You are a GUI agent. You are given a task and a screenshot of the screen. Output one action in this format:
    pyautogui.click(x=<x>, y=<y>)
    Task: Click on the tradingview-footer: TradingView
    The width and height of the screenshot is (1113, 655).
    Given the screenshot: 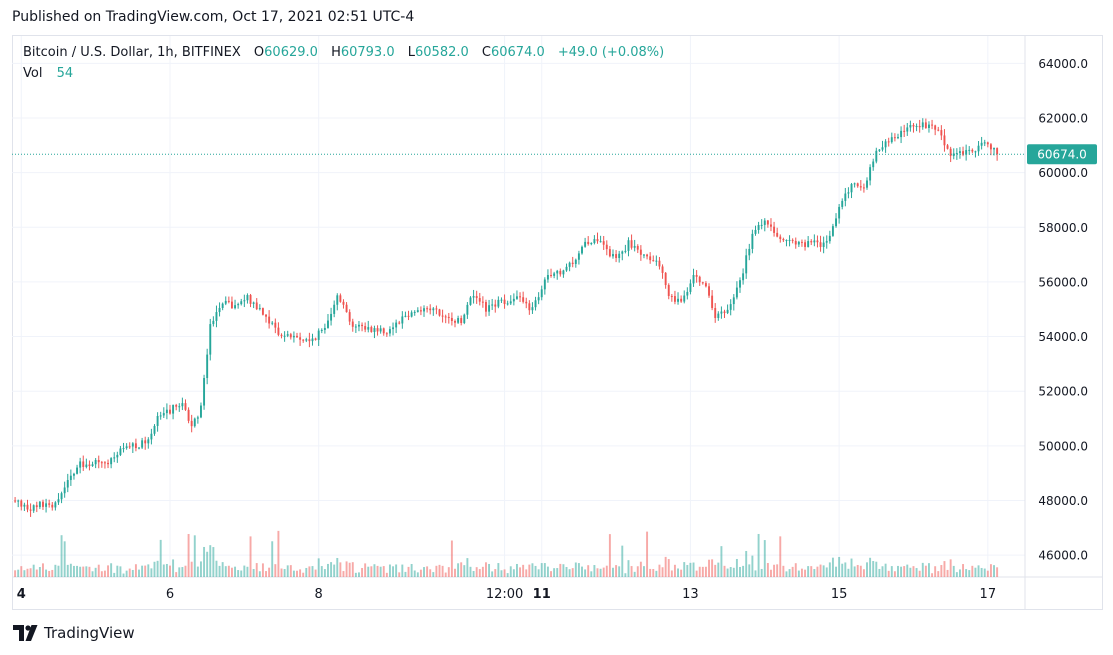 What is the action you would take?
    pyautogui.click(x=74, y=633)
    